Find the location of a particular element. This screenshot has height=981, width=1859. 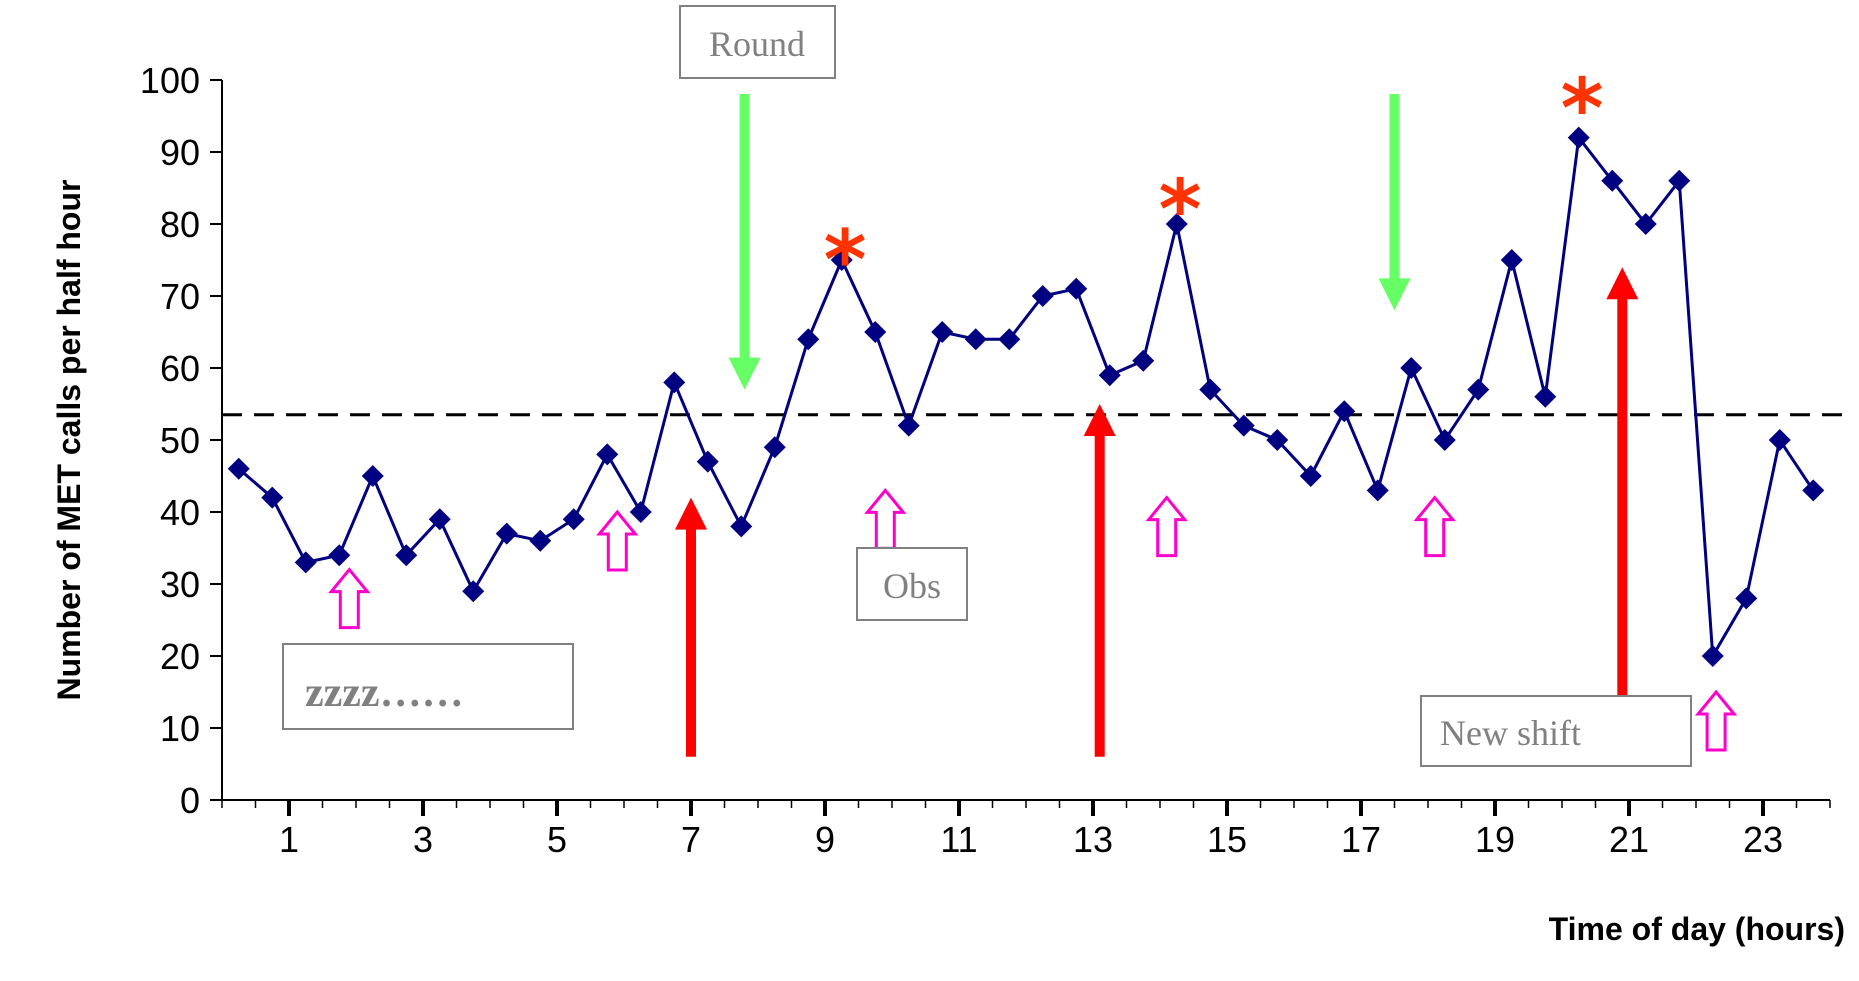

obs-label: Obs is located at coordinates (912, 586).